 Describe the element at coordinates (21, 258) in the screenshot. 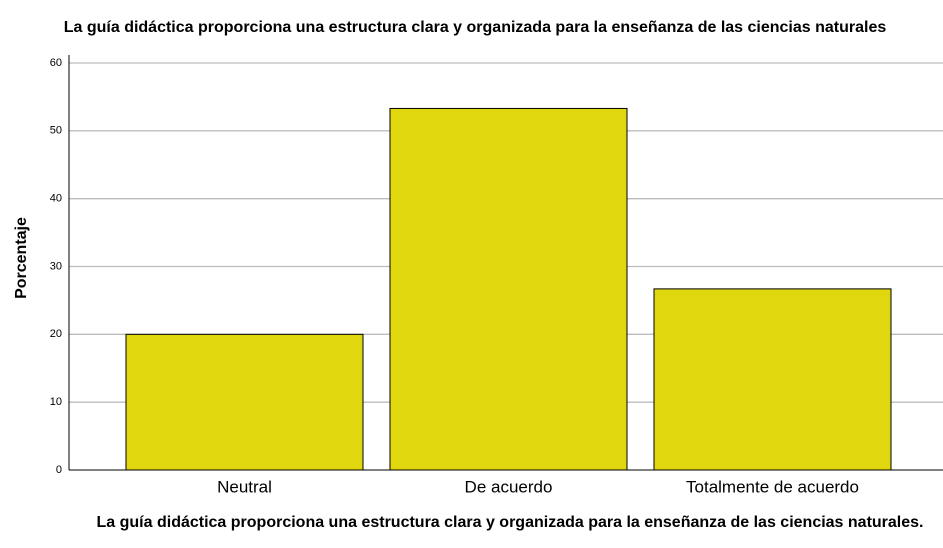

I see `y-axis-label: Porcentaje` at that location.